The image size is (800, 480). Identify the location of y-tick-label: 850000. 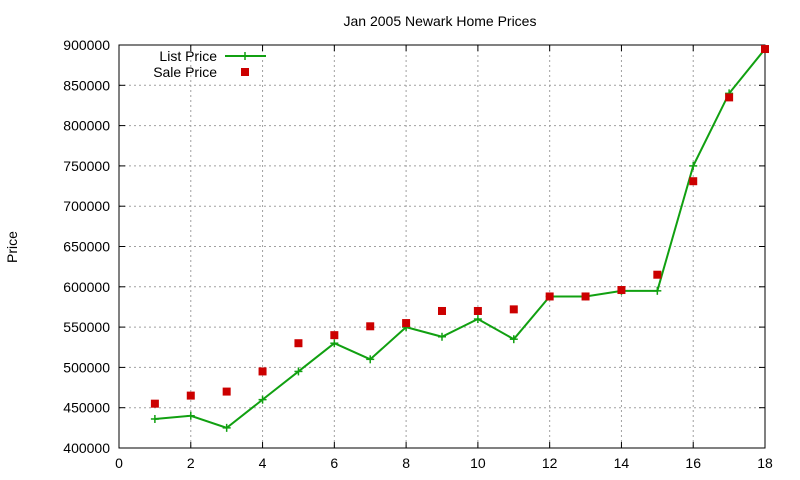
(86, 85).